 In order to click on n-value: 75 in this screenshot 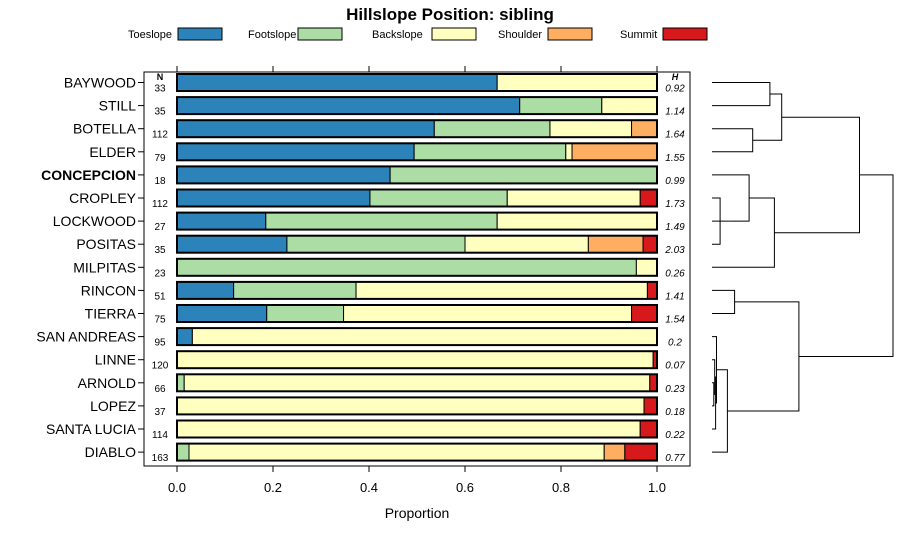, I will do `click(160, 320)`.